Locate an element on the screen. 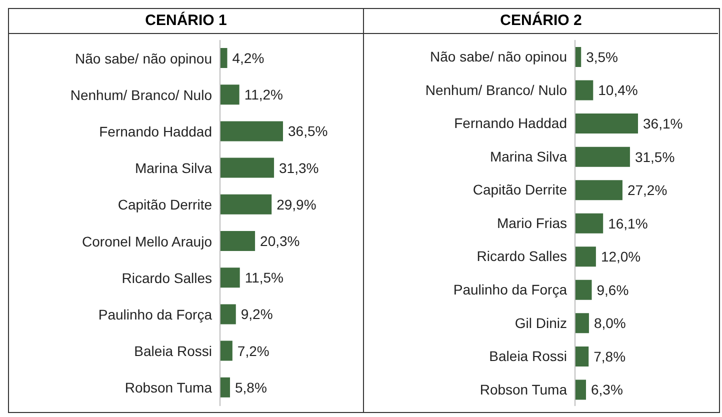  data-label: 20,3% is located at coordinates (280, 240).